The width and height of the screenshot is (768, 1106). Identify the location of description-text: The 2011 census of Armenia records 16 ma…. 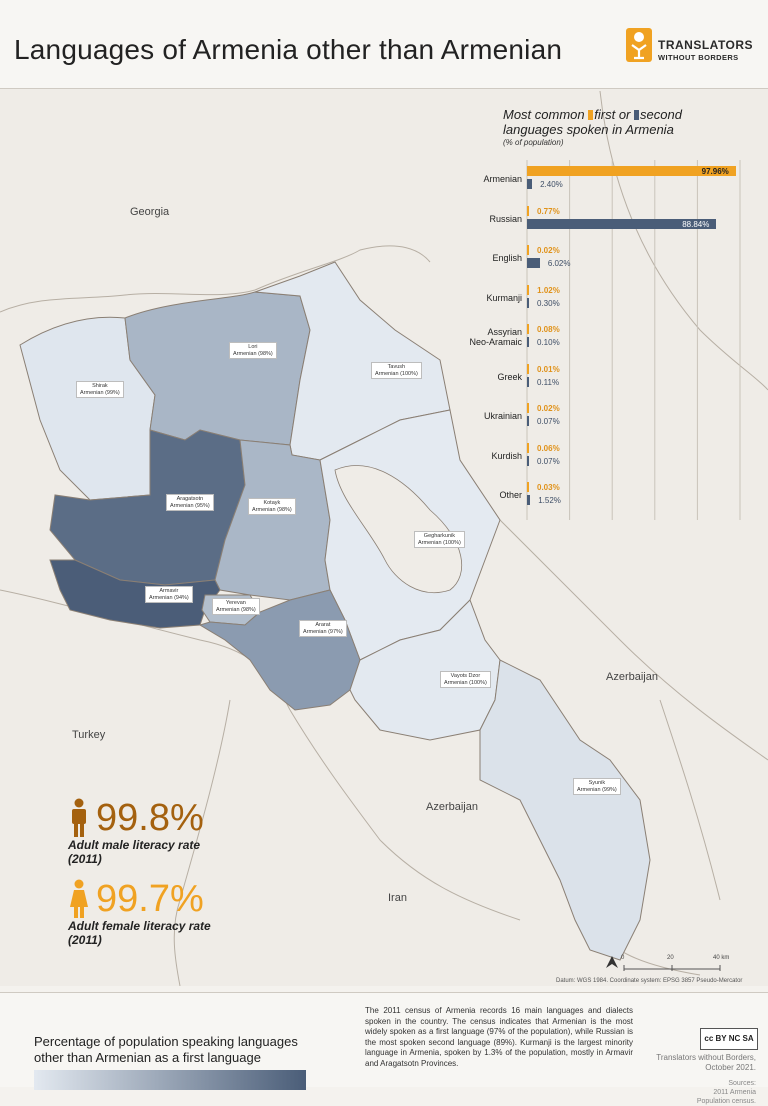
(499, 1037).